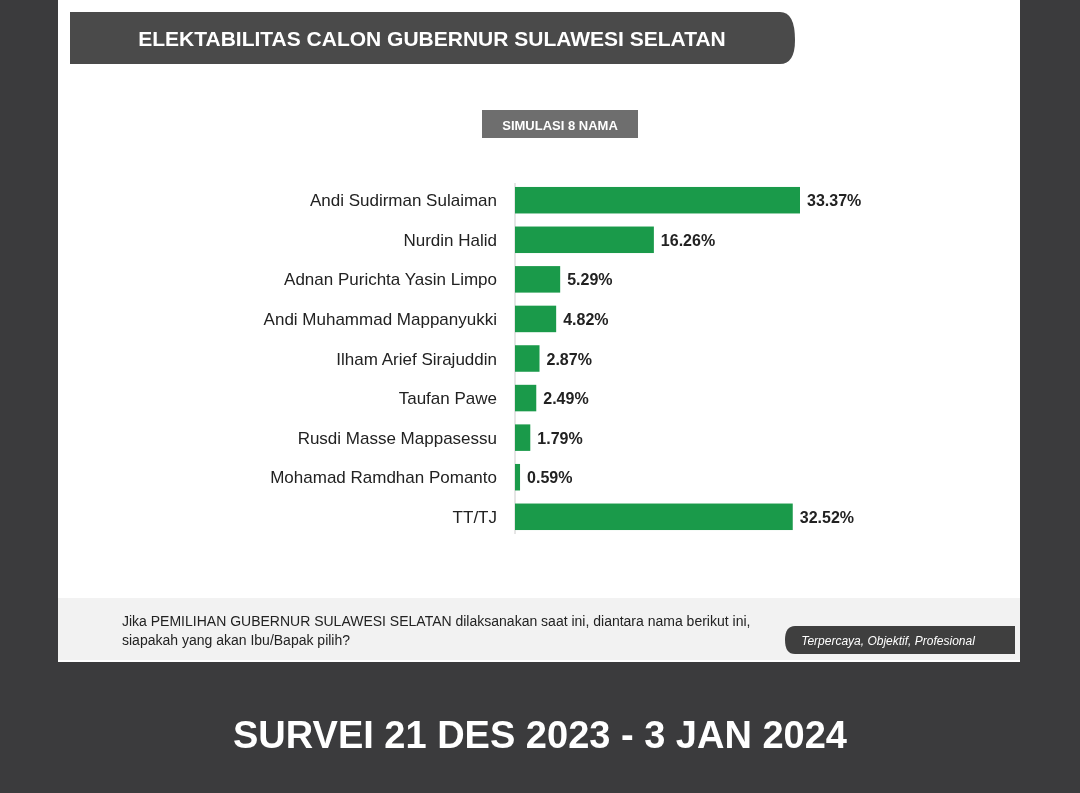 The image size is (1080, 793). Describe the element at coordinates (403, 201) in the screenshot. I see `y-tick-label: Andi Sudirman Sulaiman` at that location.